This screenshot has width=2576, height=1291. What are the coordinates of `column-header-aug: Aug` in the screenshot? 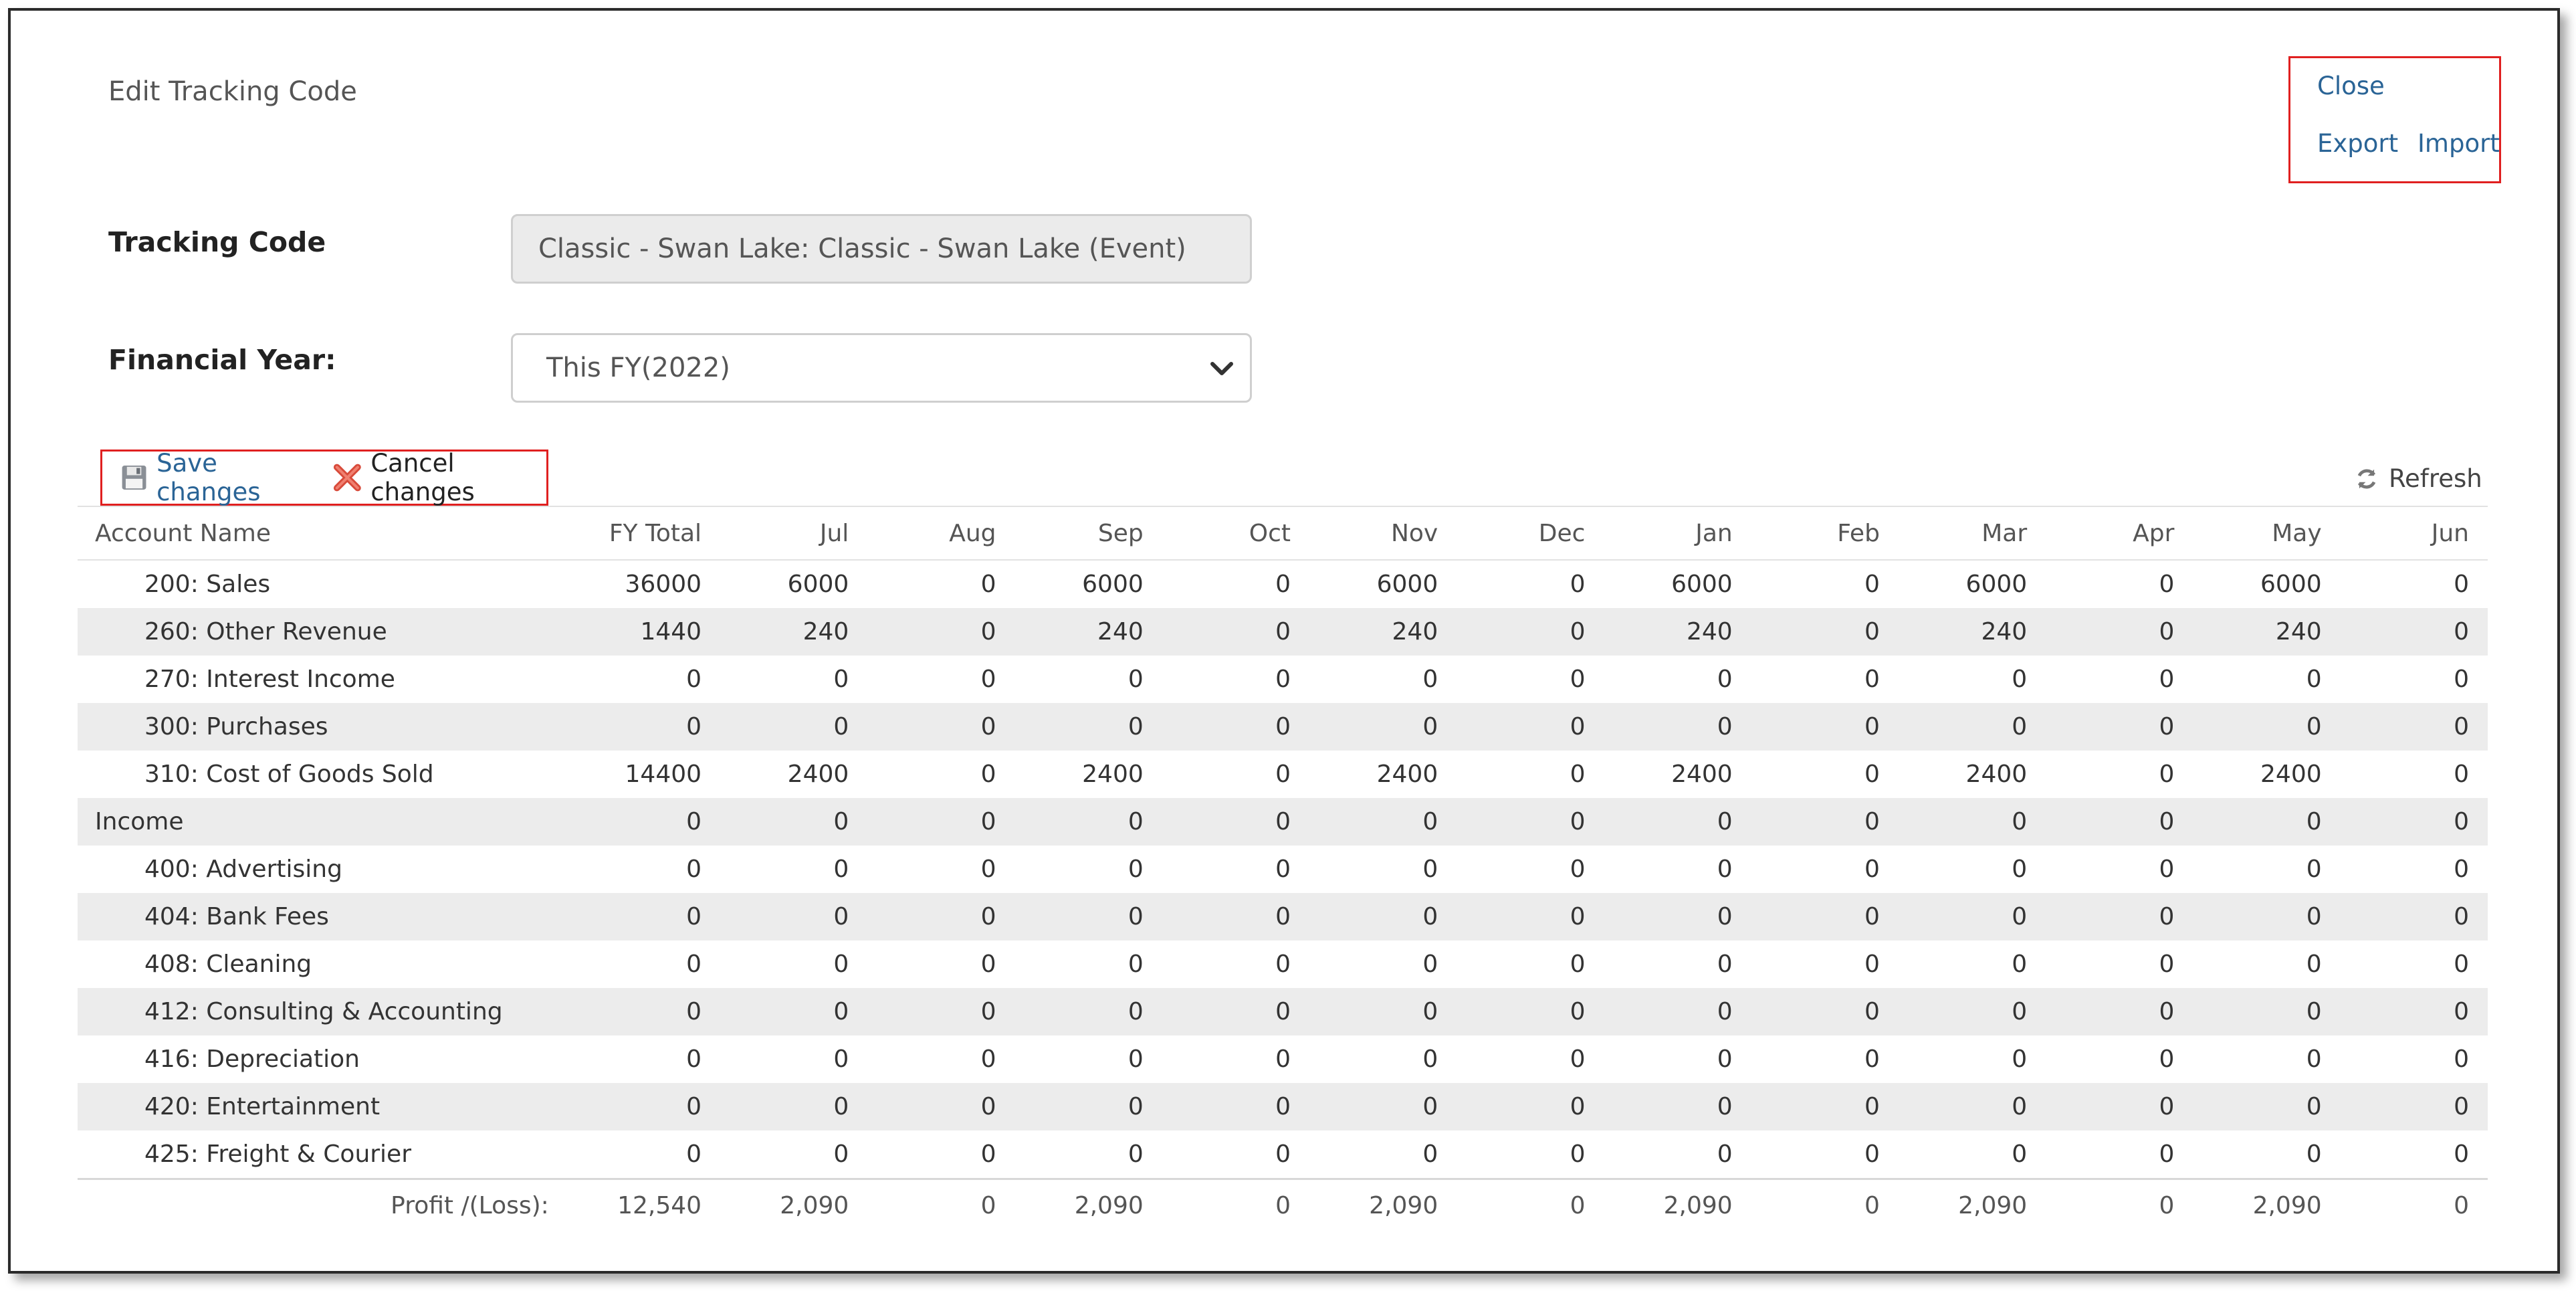 It's located at (941, 533).